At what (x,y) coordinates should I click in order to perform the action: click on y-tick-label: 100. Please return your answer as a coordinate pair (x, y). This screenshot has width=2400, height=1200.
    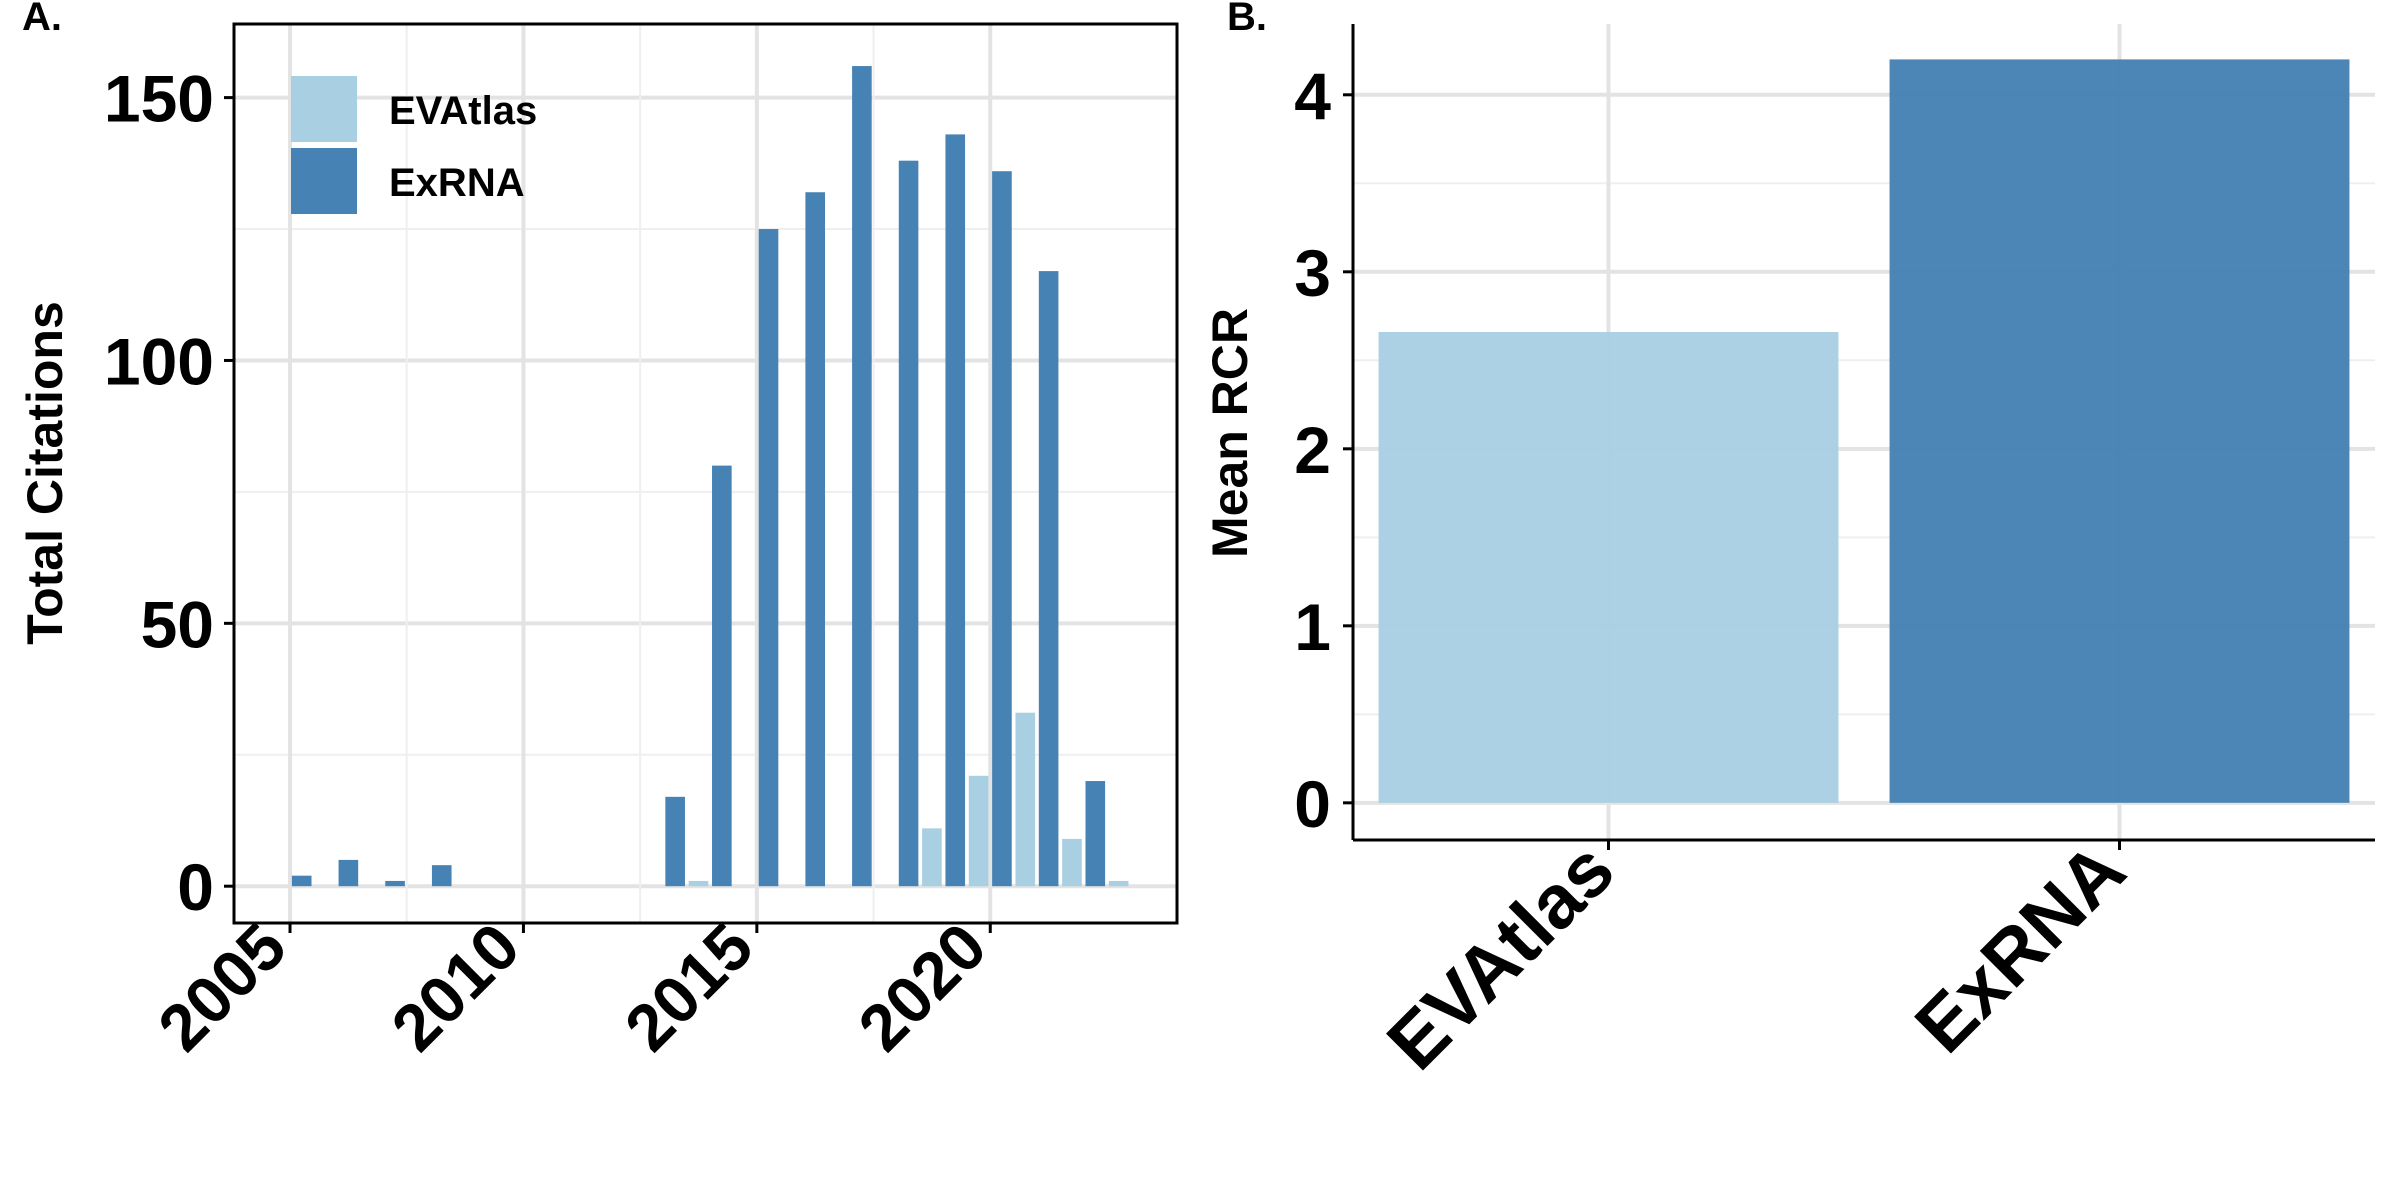
    Looking at the image, I should click on (159, 361).